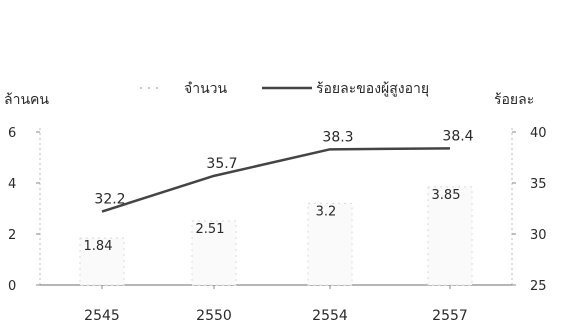 The height and width of the screenshot is (331, 578). I want to click on legend: จำนวน ร้อยละของผู้สูงอายุ, so click(284, 89).